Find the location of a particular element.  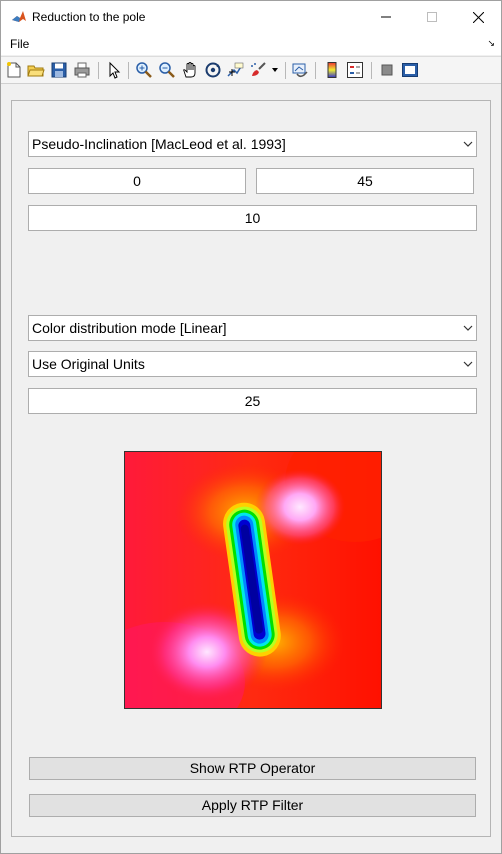

zoom-in-icon is located at coordinates (144, 70).